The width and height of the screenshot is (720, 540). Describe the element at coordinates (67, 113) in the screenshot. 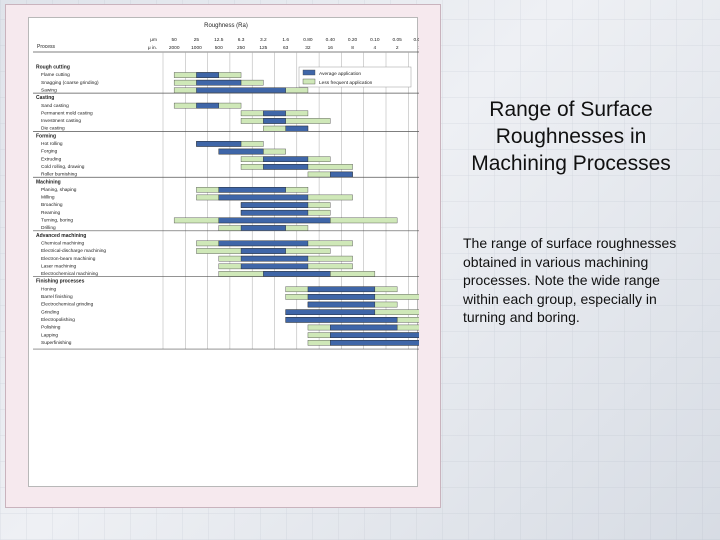

I see `process-label: Permanent mold casting` at that location.